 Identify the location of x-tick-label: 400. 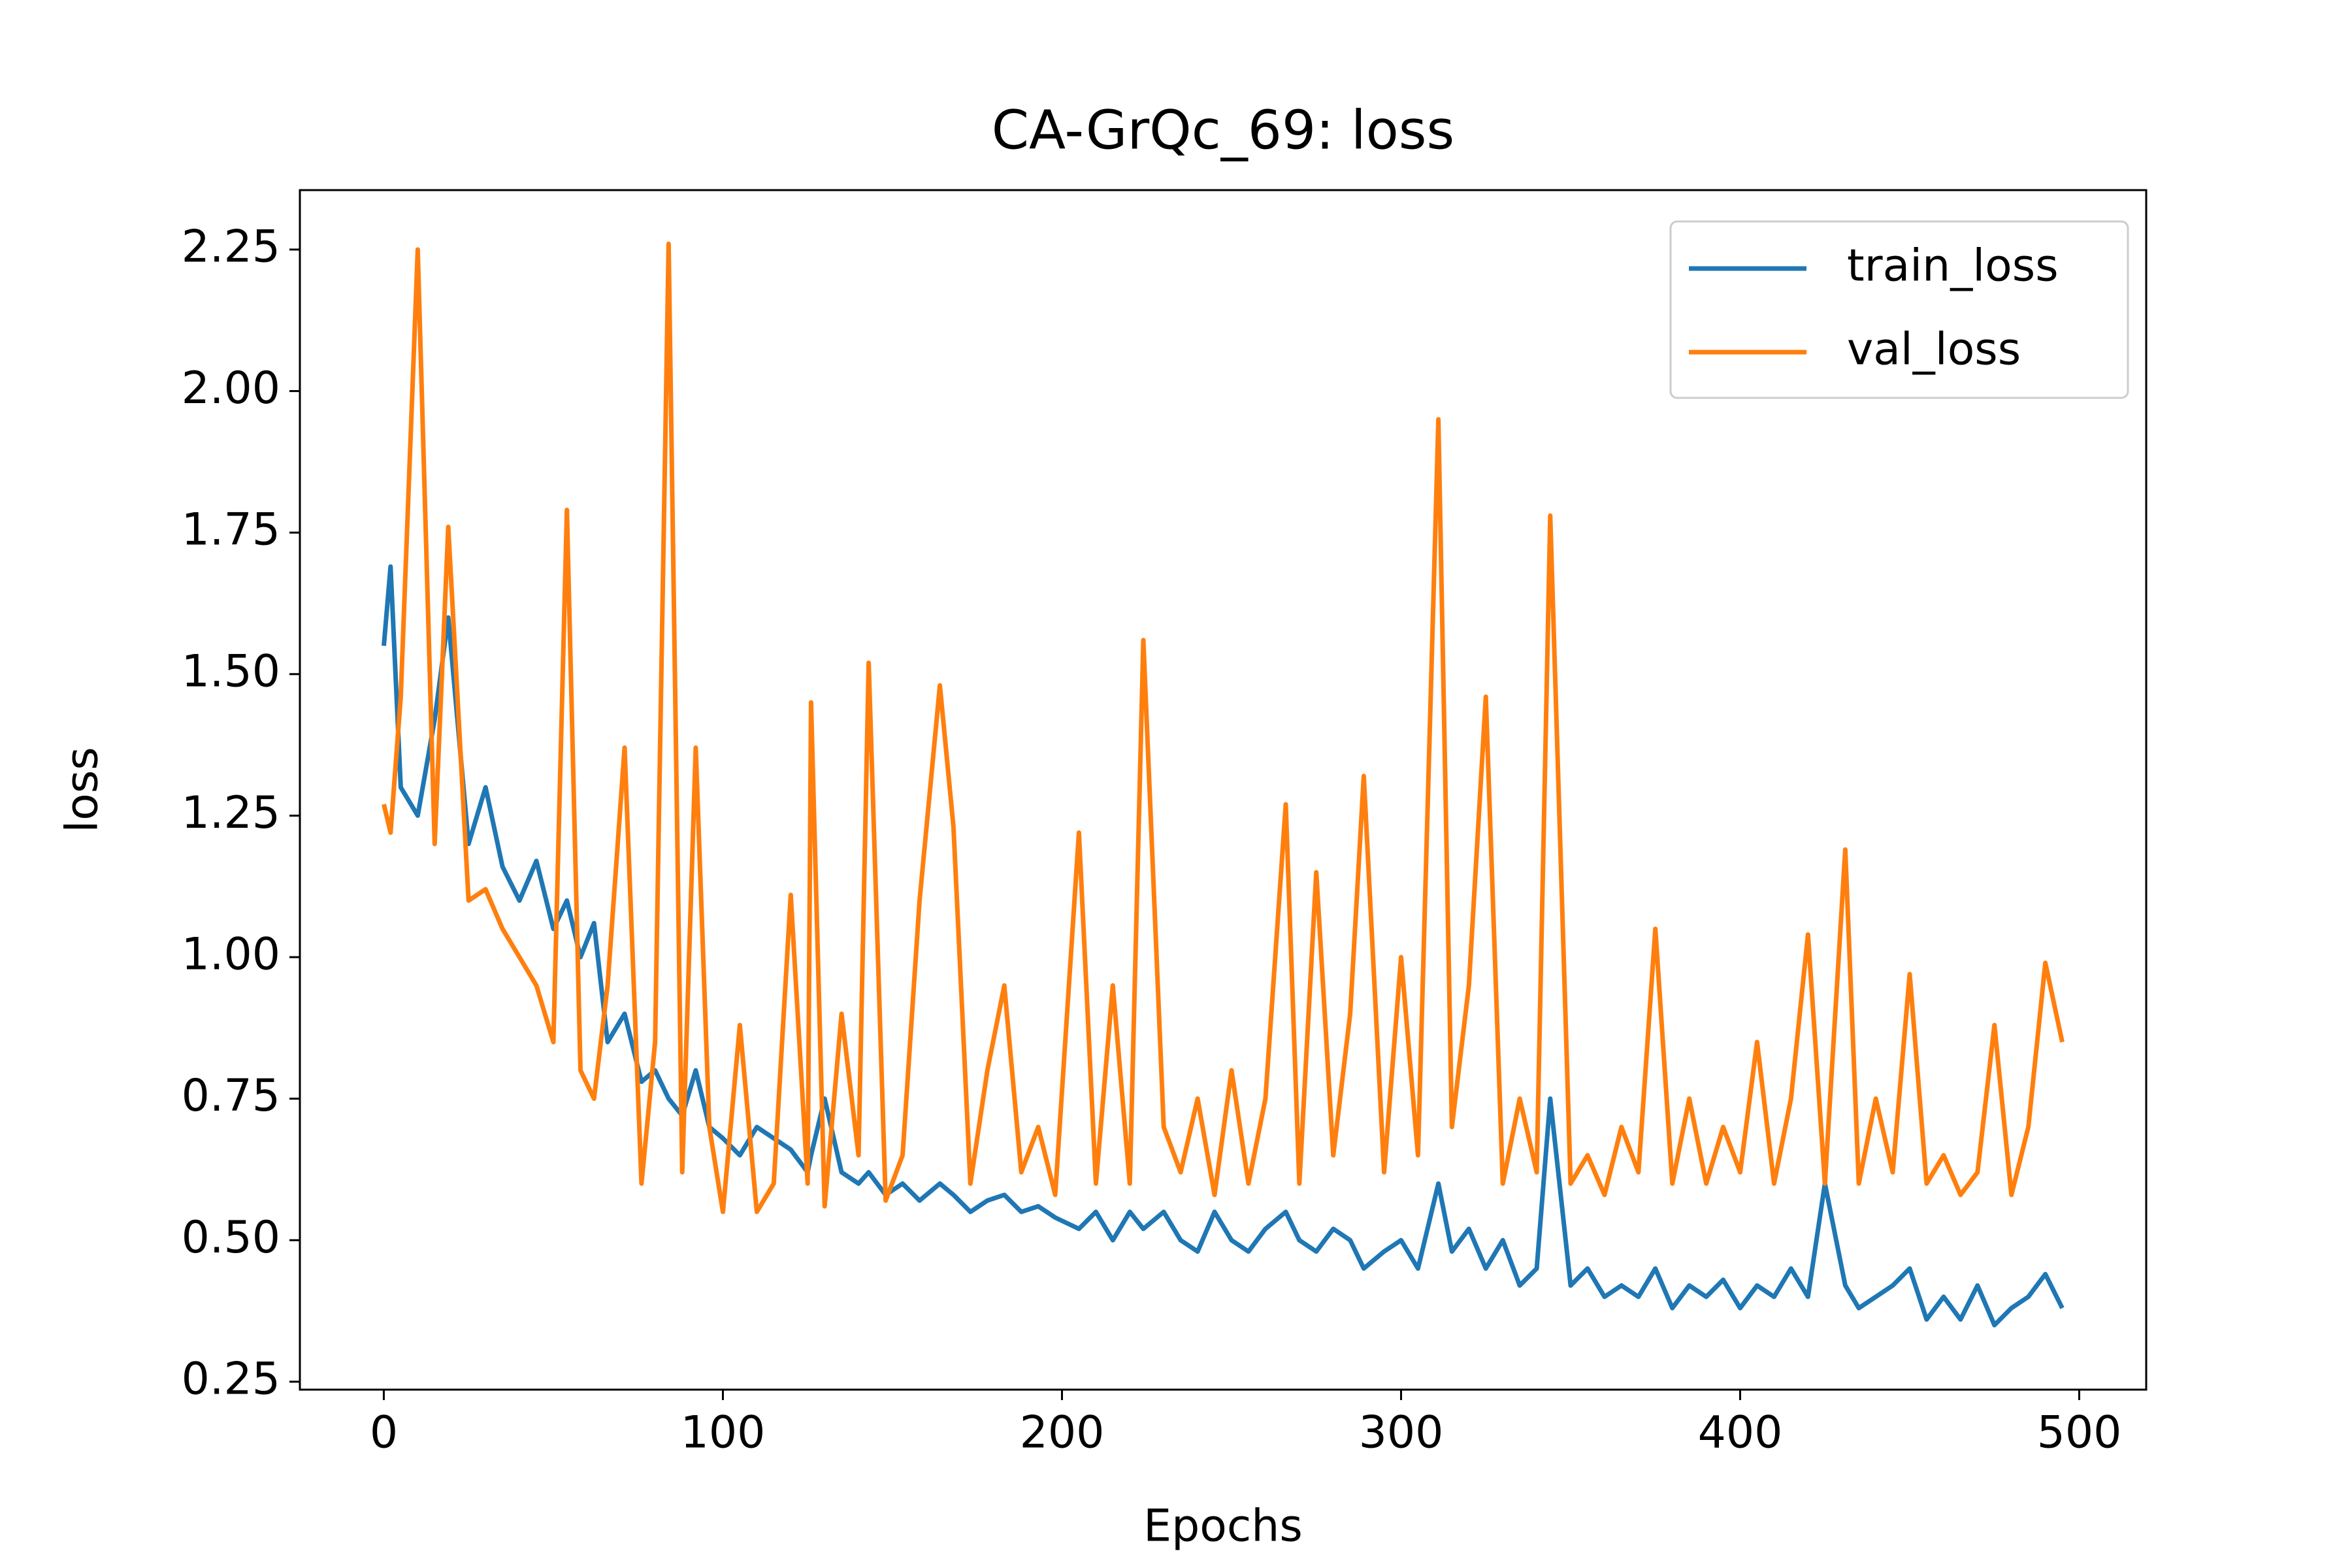
(1740, 1433).